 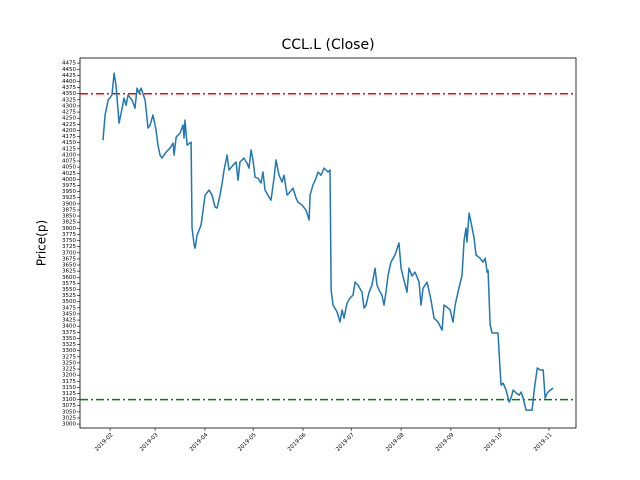 I want to click on y-tick-label: 3475, so click(x=69, y=308).